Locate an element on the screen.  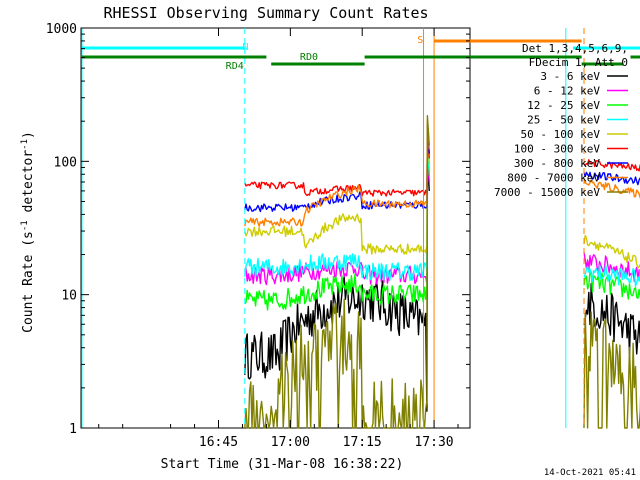
y-tick-label-4: 1000 is located at coordinates (61, 29).